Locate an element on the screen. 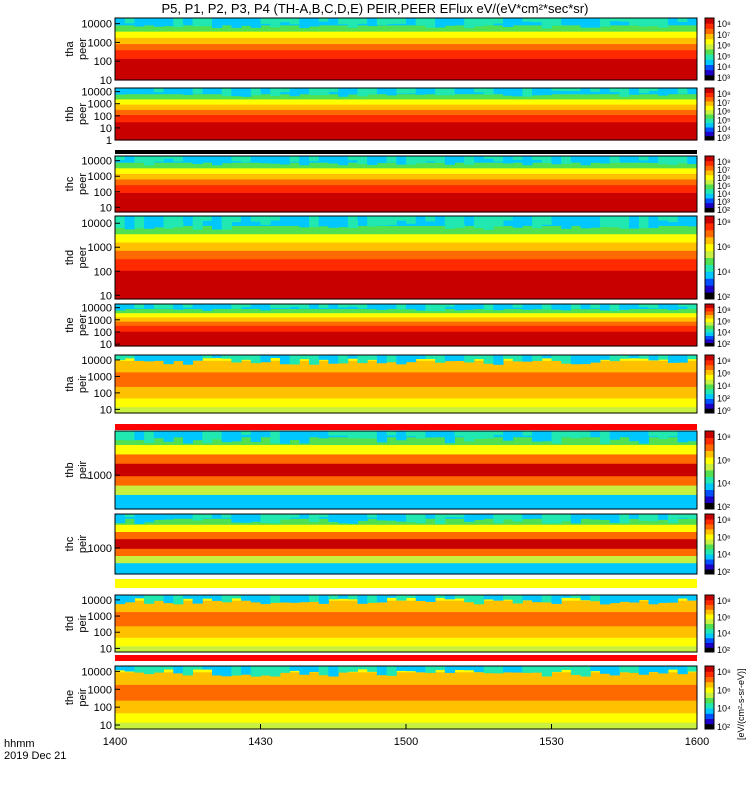 The image size is (750, 800). panel-thb-peir: 1000 thb peir 10⁸ 10⁶ 10⁴ 10² is located at coordinates (397, 471).